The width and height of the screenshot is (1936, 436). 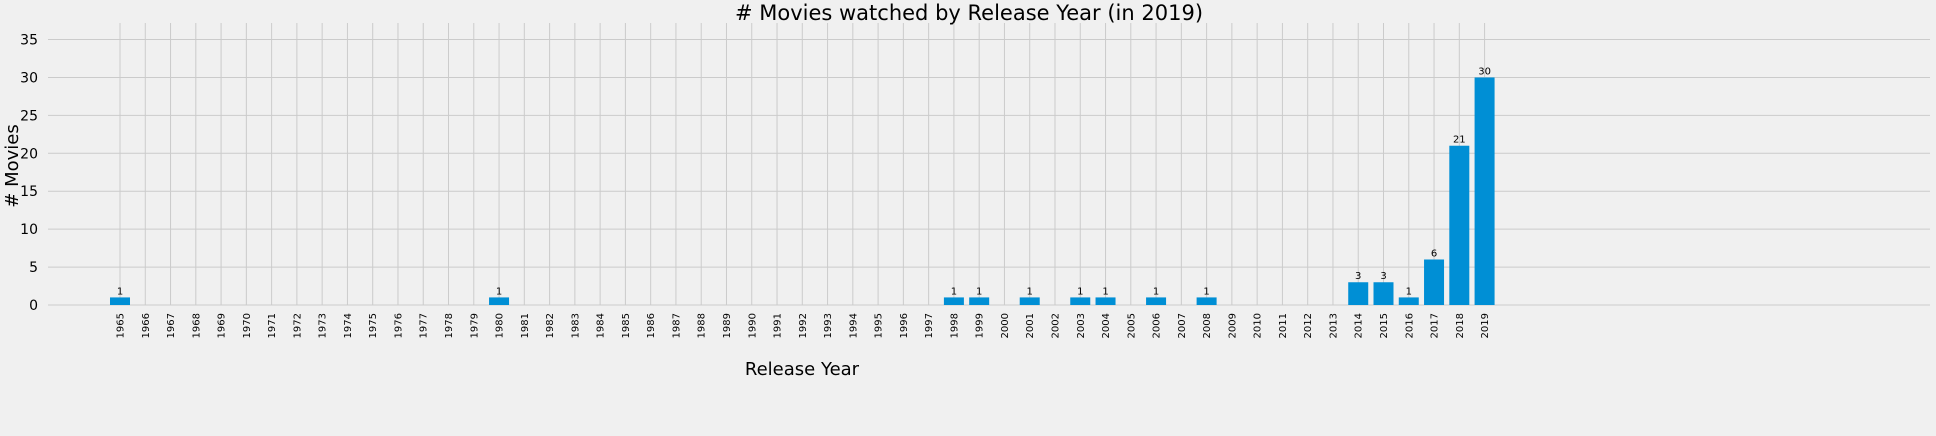 What do you see at coordinates (474, 325) in the screenshot?
I see `x-tick-label: 1979` at bounding box center [474, 325].